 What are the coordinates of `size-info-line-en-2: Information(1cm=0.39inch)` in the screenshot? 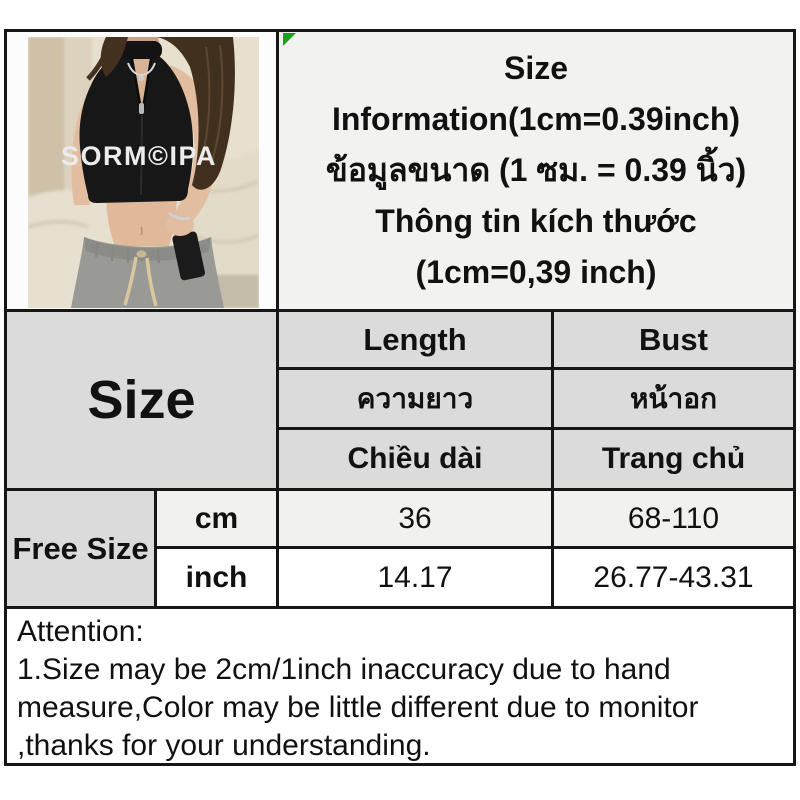 It's located at (536, 119).